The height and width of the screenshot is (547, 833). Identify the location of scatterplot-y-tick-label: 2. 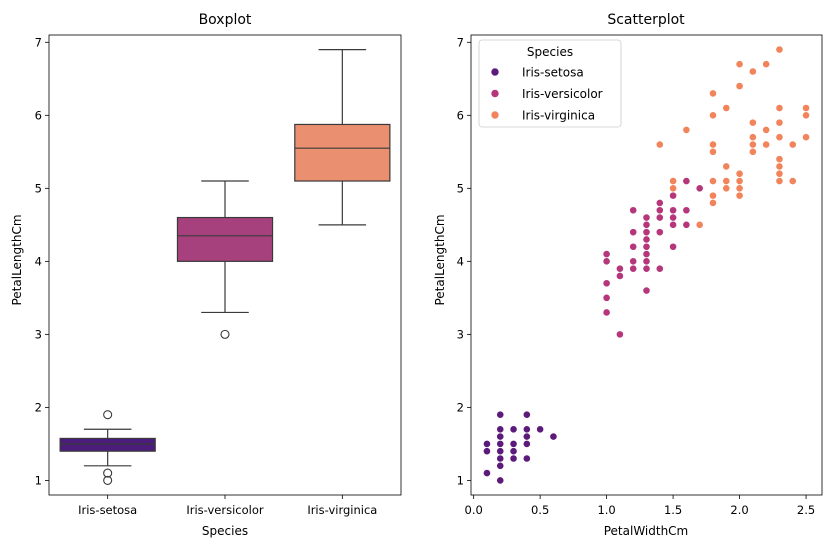
(460, 407).